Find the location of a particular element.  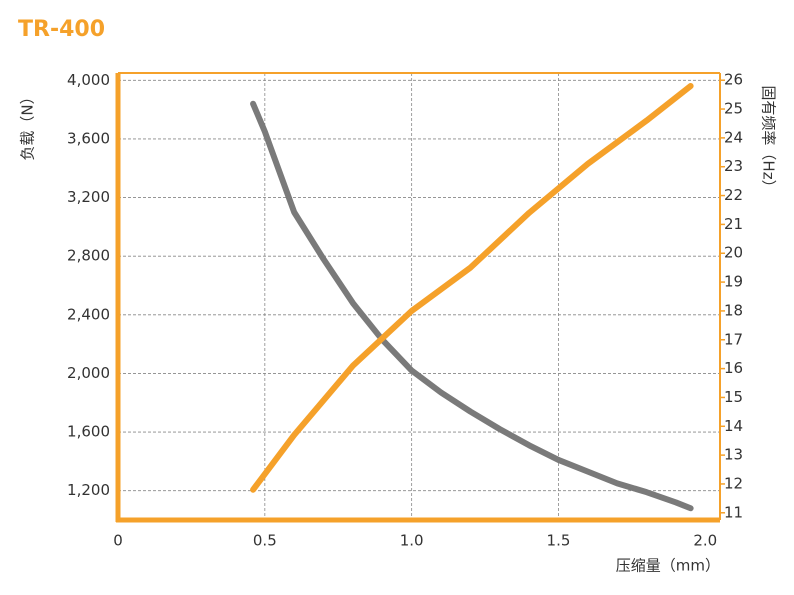

x-tick-label: 0 is located at coordinates (118, 541).